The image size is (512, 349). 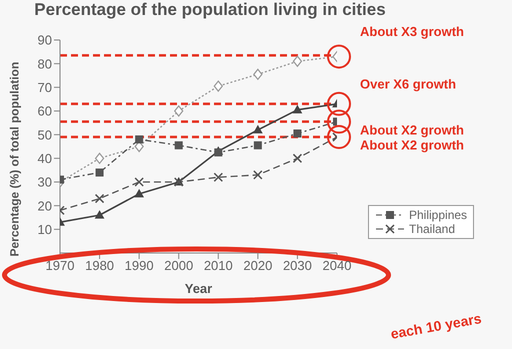 I want to click on y-tick-label: 40, so click(x=45, y=158).